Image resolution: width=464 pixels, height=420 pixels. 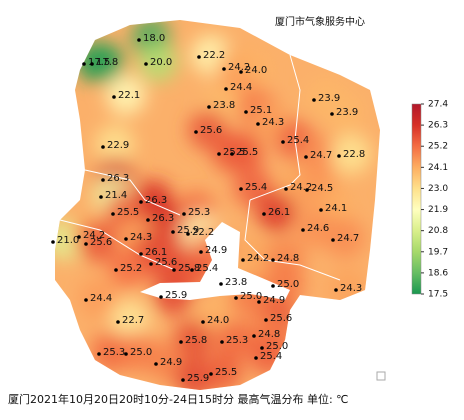 I want to click on station-label: 22.7, so click(x=133, y=320).